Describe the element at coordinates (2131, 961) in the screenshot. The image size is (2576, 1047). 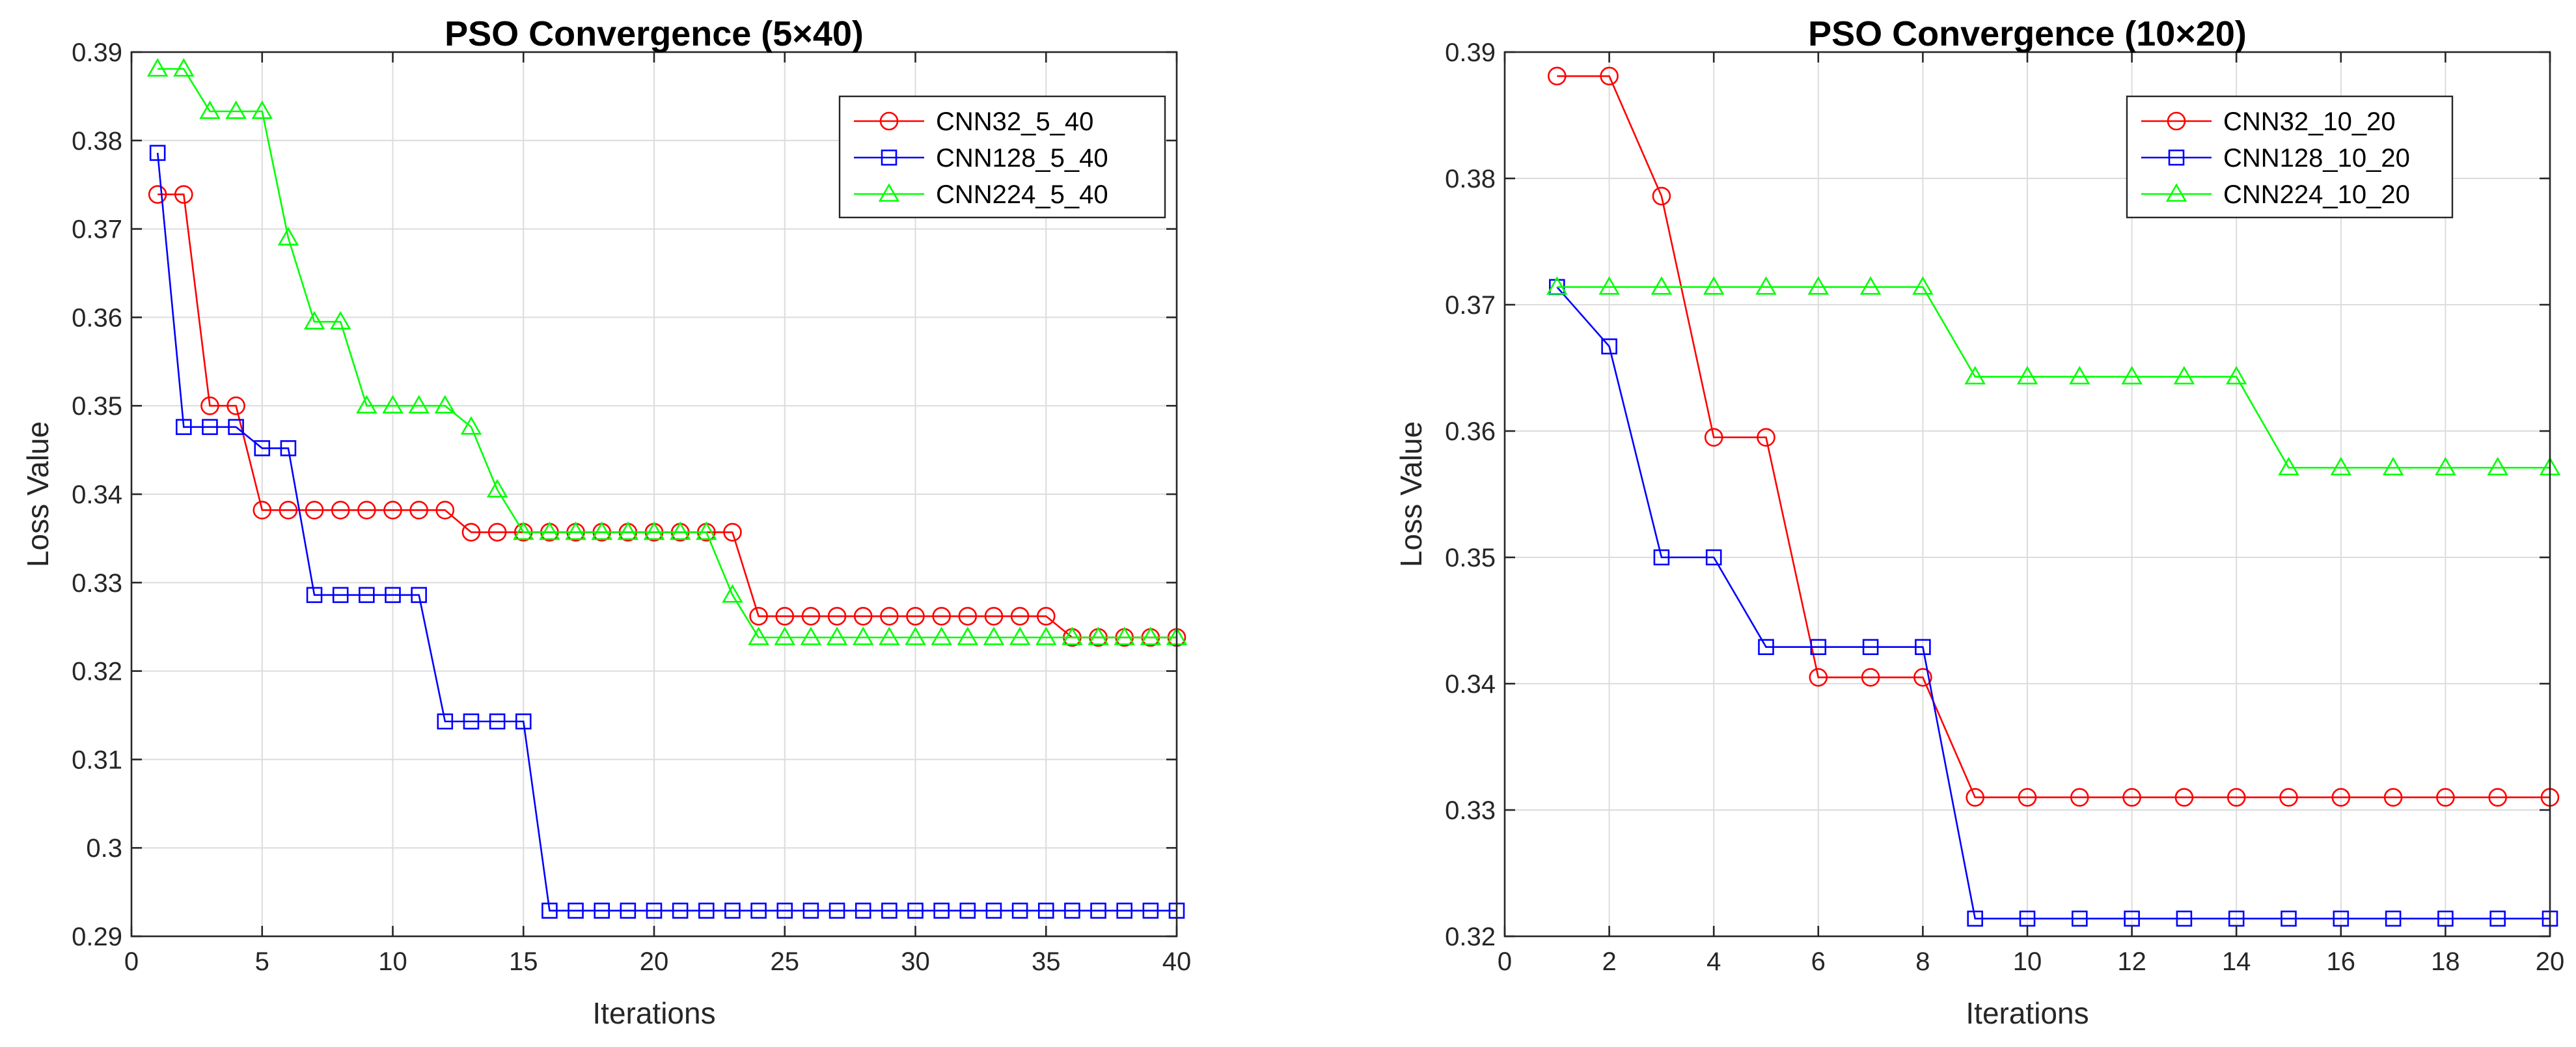
I see `x-tick-label: 12` at that location.